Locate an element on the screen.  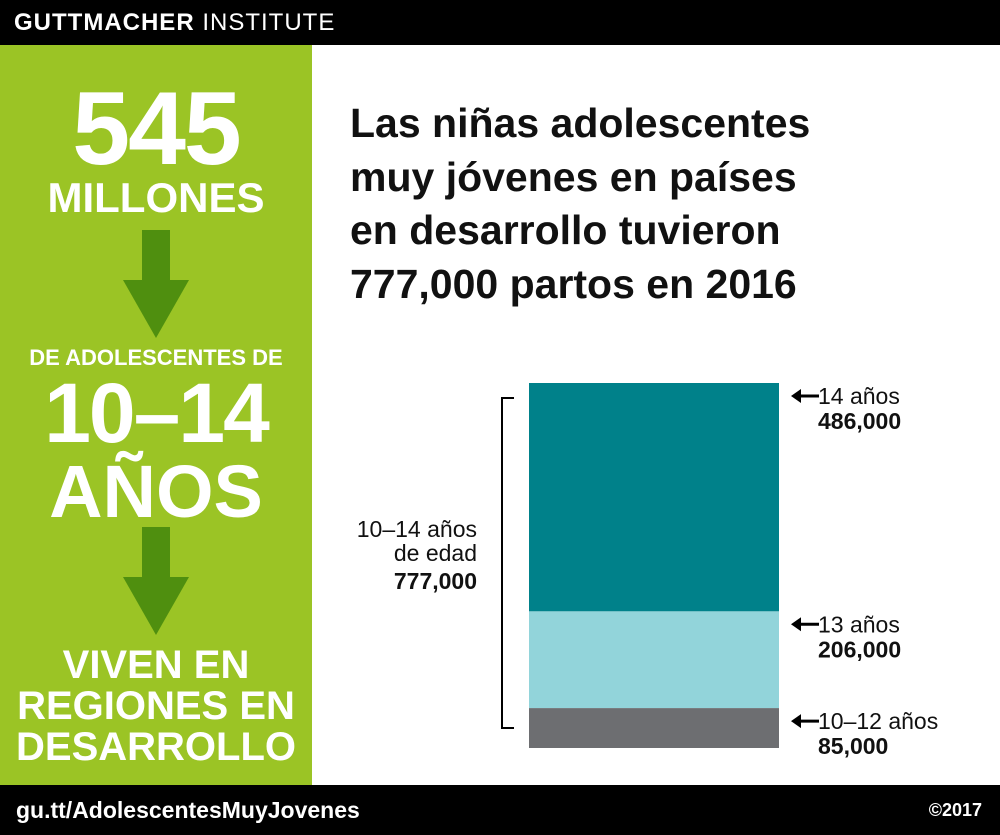
regions-line: REGIONES EN is located at coordinates (156, 706).